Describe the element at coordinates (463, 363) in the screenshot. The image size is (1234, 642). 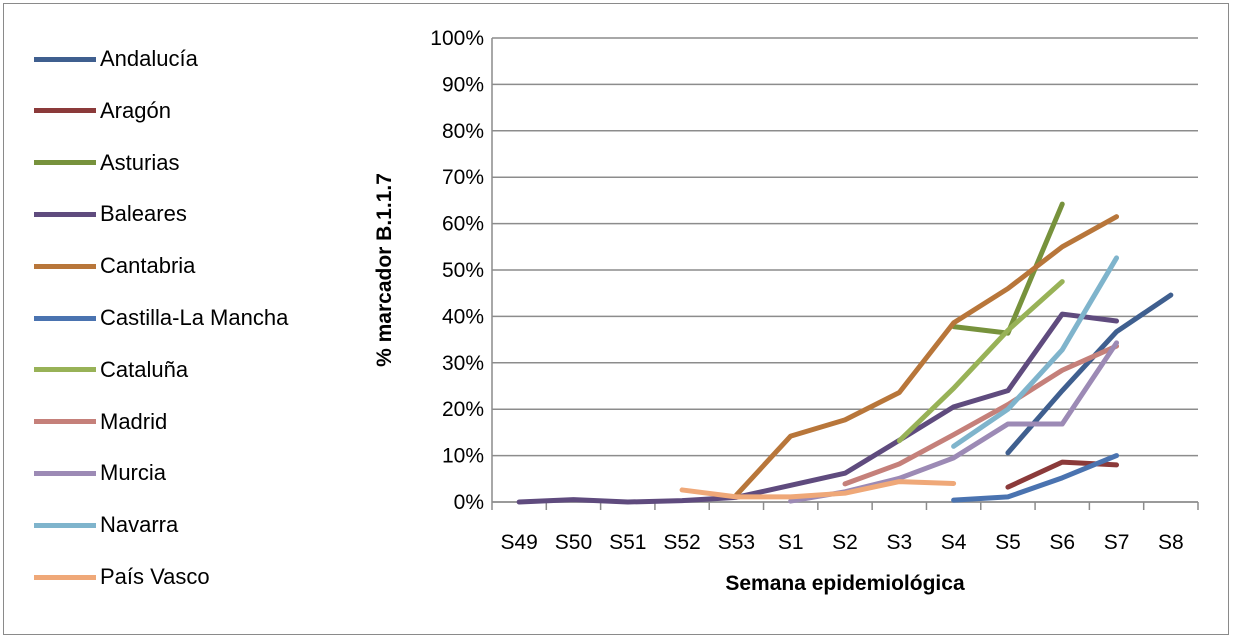
I see `y-tick-label: 30%` at that location.